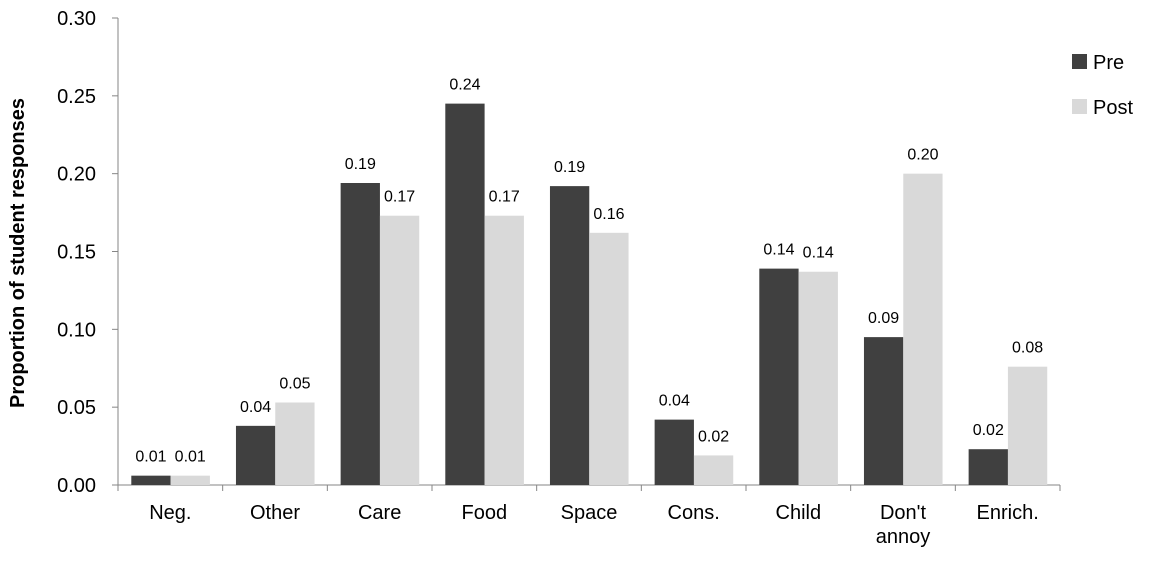 The height and width of the screenshot is (566, 1149). Describe the element at coordinates (379, 513) in the screenshot. I see `x-tick-label: Care` at that location.